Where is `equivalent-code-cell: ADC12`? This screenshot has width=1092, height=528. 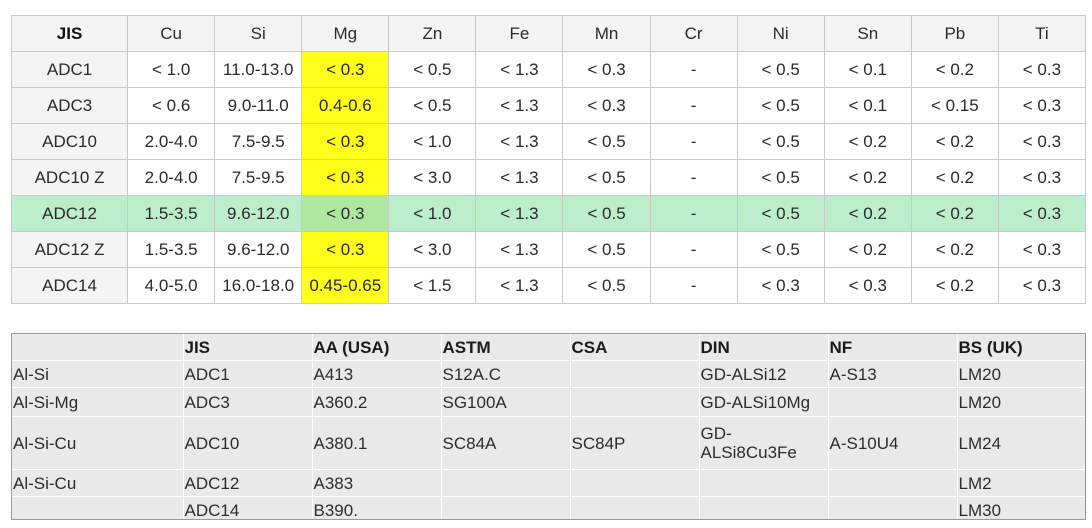
equivalent-code-cell: ADC12 is located at coordinates (248, 483).